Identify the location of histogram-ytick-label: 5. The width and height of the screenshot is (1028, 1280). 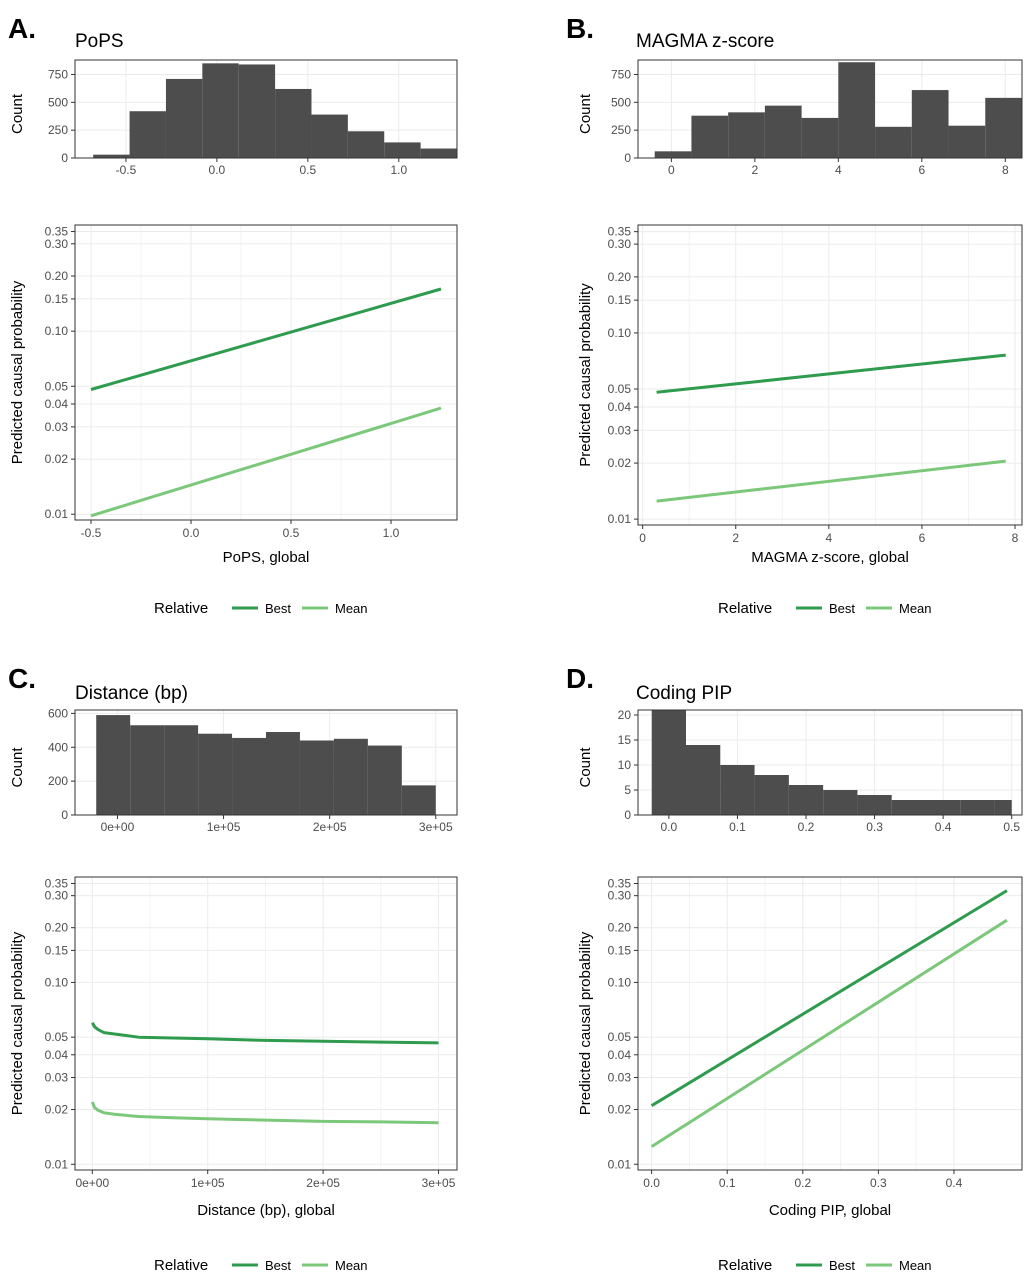
(627, 790).